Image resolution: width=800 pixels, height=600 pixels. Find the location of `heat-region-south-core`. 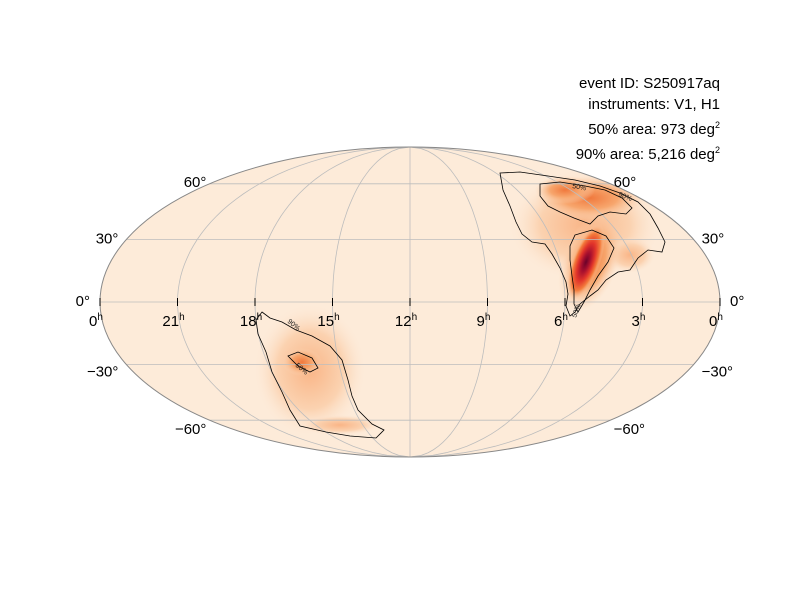

heat-region-south-core is located at coordinates (302, 362).